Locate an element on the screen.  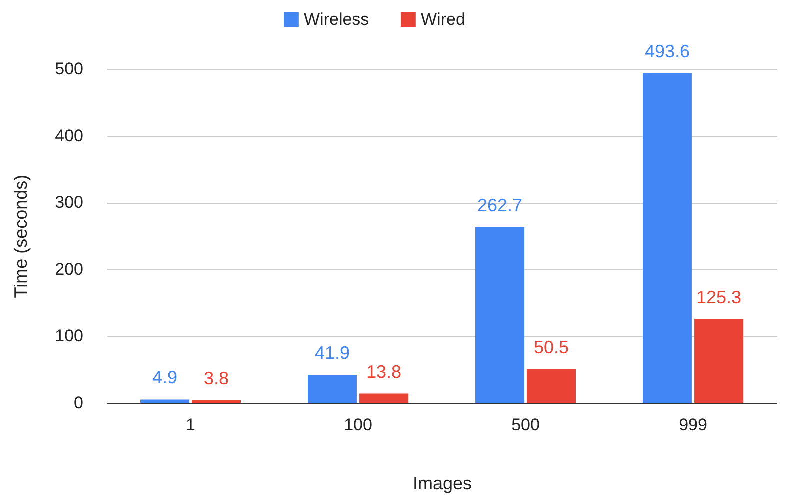
x-tick-label: 999 is located at coordinates (693, 425).